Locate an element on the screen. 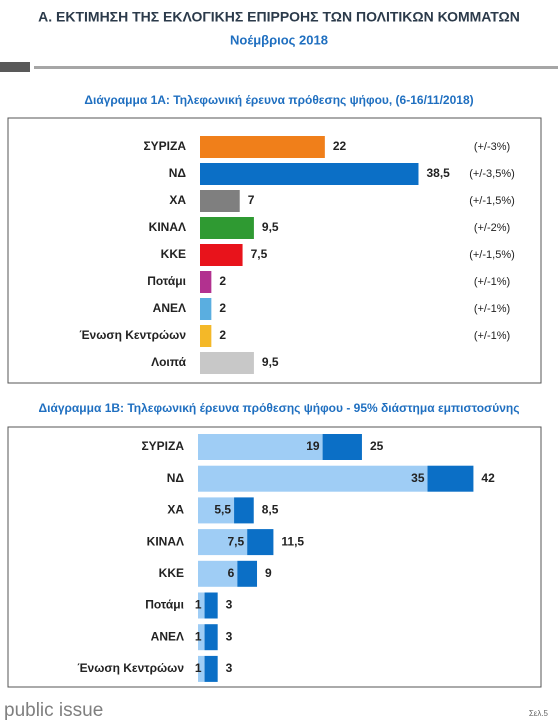 The width and height of the screenshot is (558, 723). value-label: 22 is located at coordinates (340, 146).